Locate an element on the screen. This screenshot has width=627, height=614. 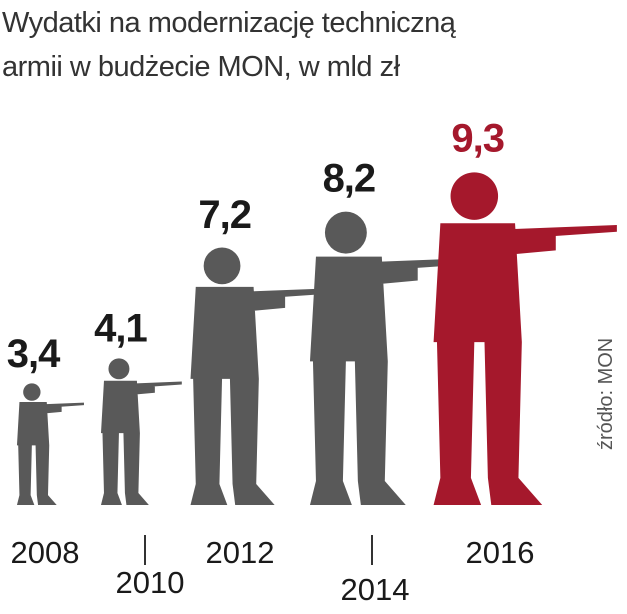
value-label: 7,2 is located at coordinates (224, 215).